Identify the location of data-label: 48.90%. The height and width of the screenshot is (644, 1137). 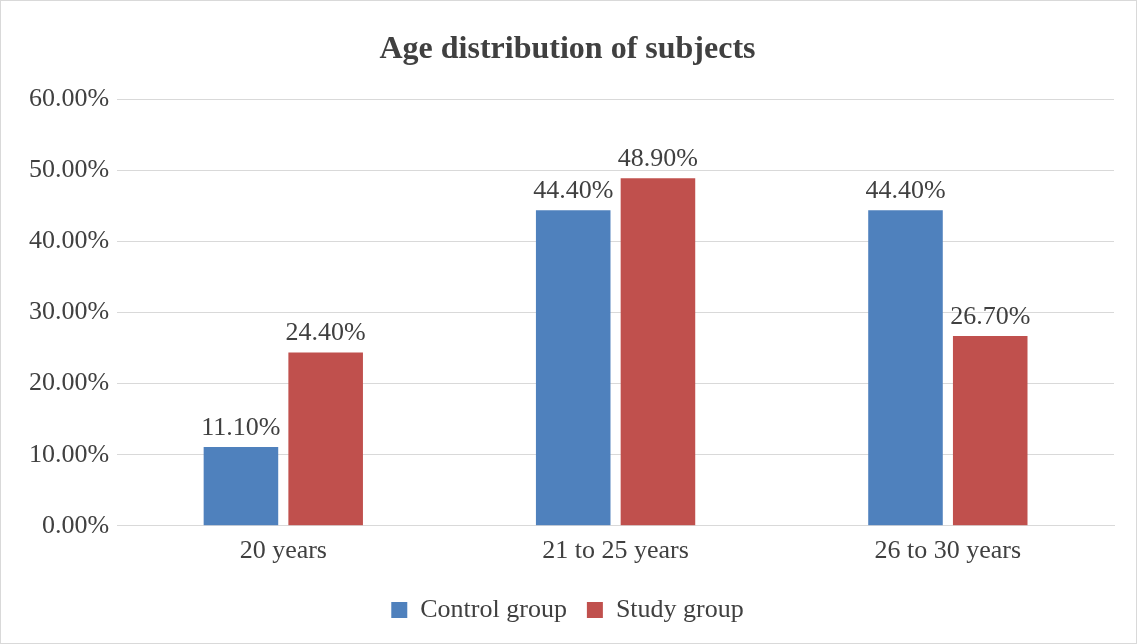
(658, 158).